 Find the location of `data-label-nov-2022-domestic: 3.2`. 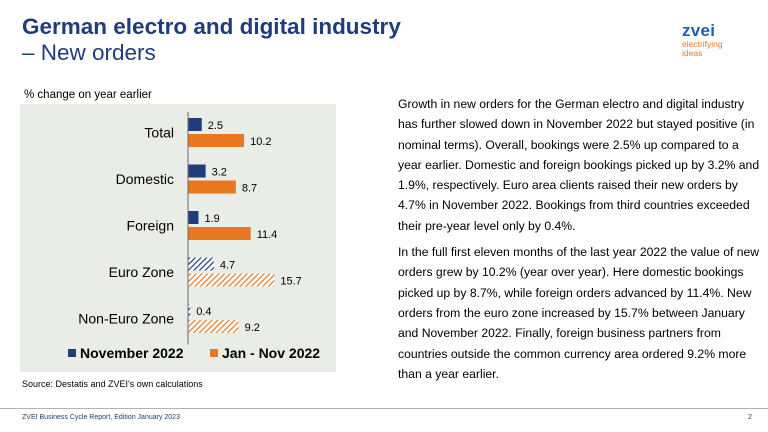

data-label-nov-2022-domestic: 3.2 is located at coordinates (219, 173).